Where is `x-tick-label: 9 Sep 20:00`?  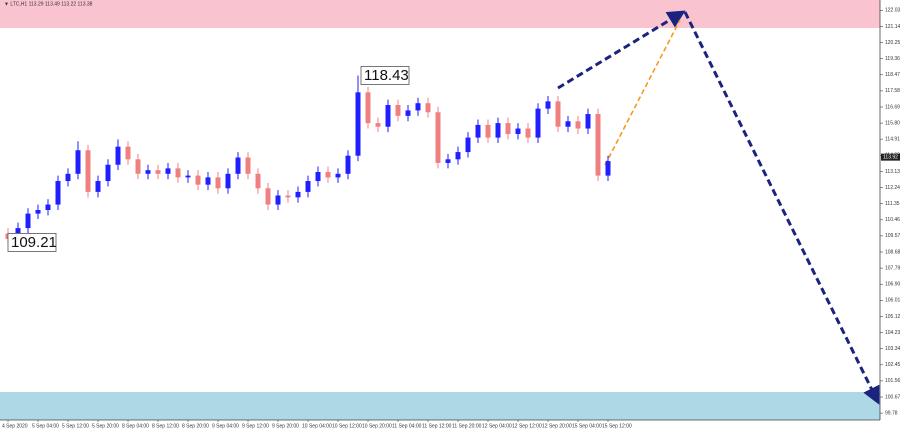
x-tick-label: 9 Sep 20:00 is located at coordinates (285, 426).